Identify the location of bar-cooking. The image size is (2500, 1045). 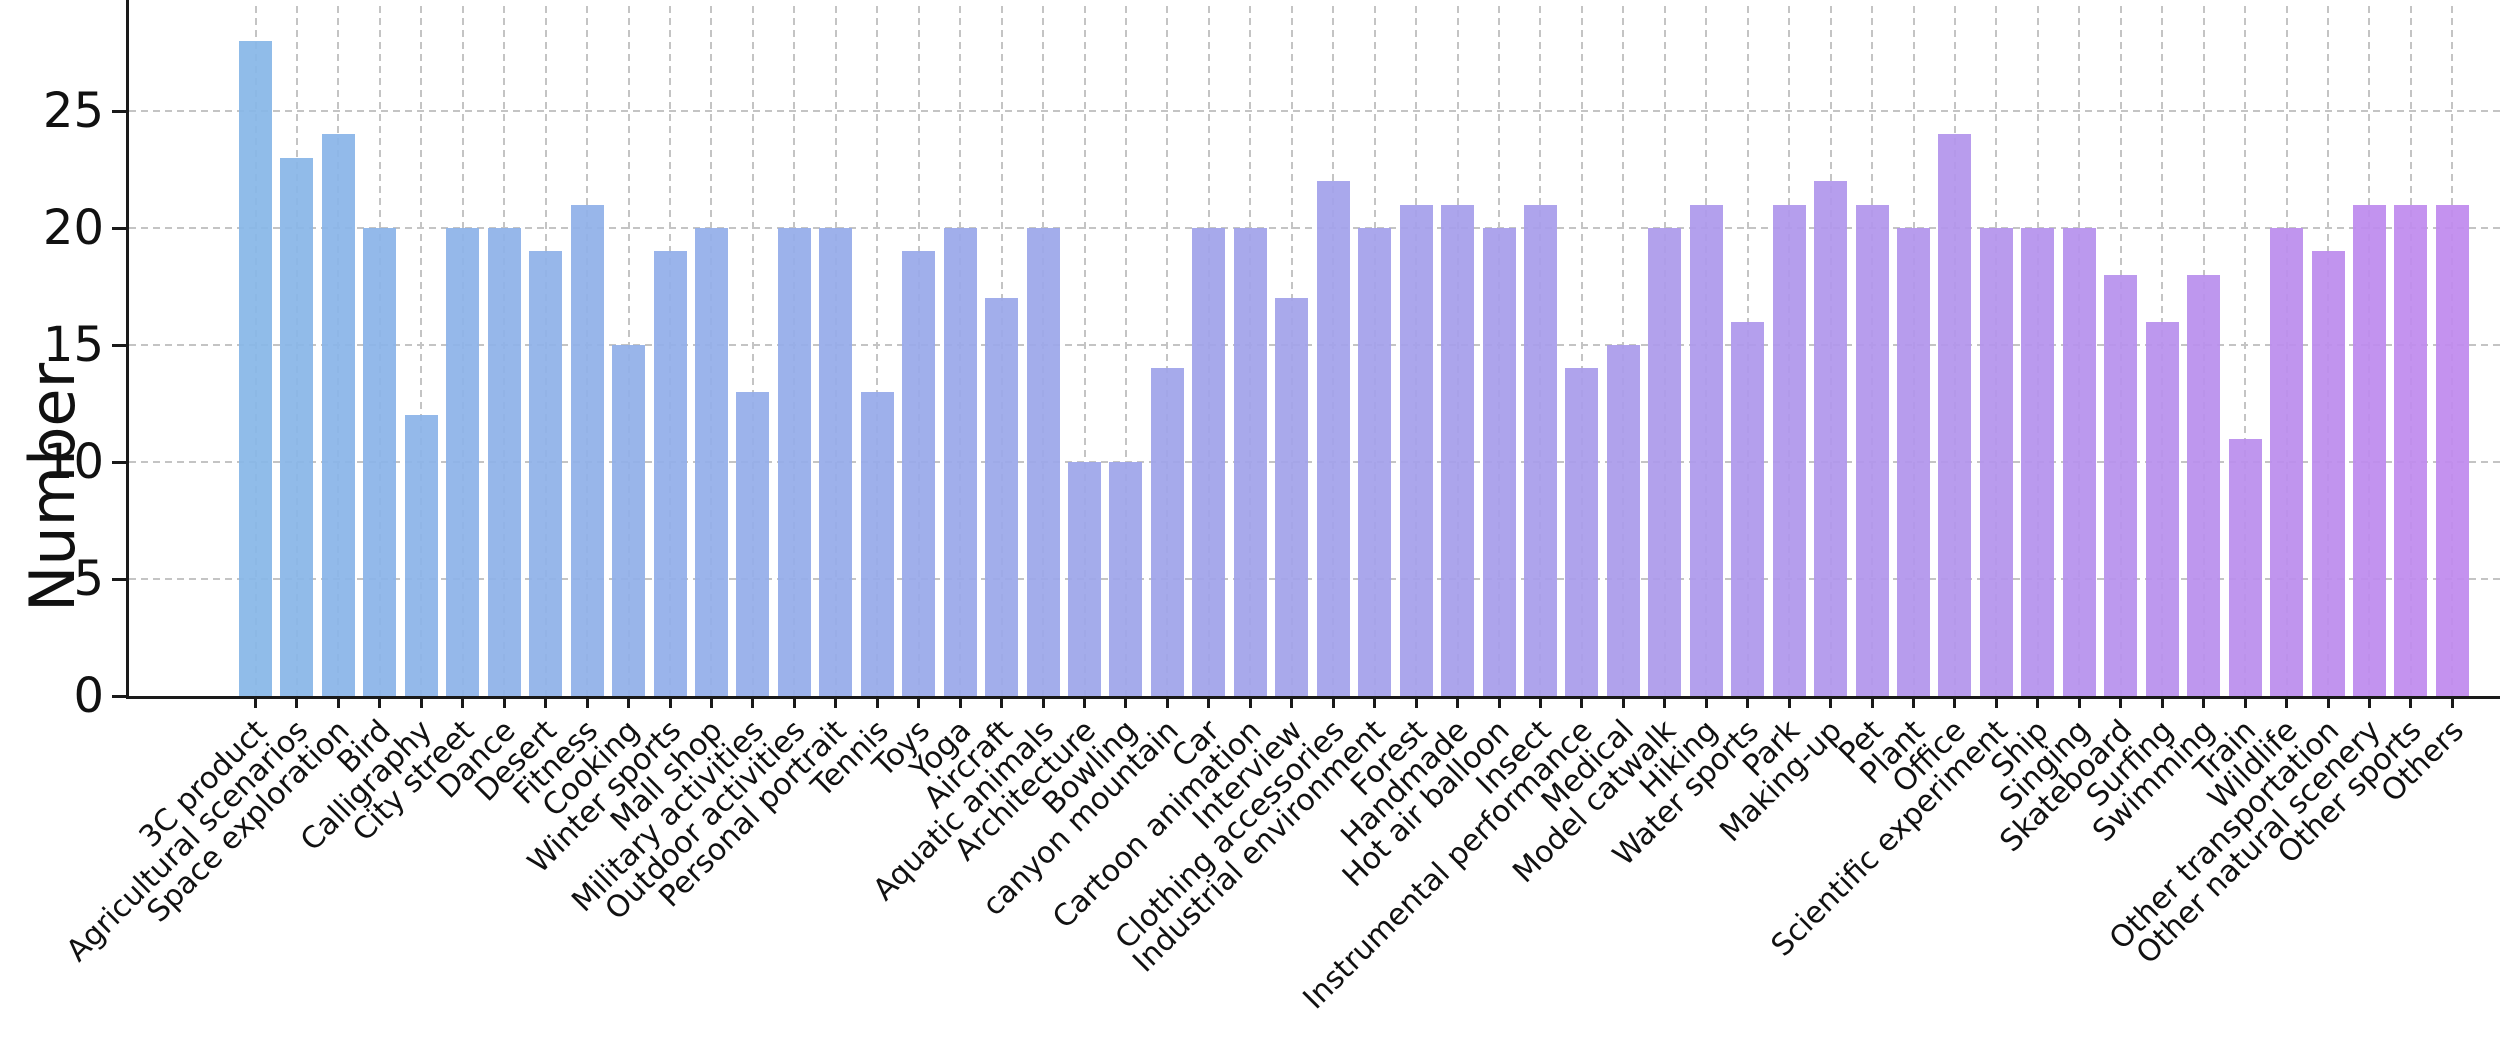
(629, 520).